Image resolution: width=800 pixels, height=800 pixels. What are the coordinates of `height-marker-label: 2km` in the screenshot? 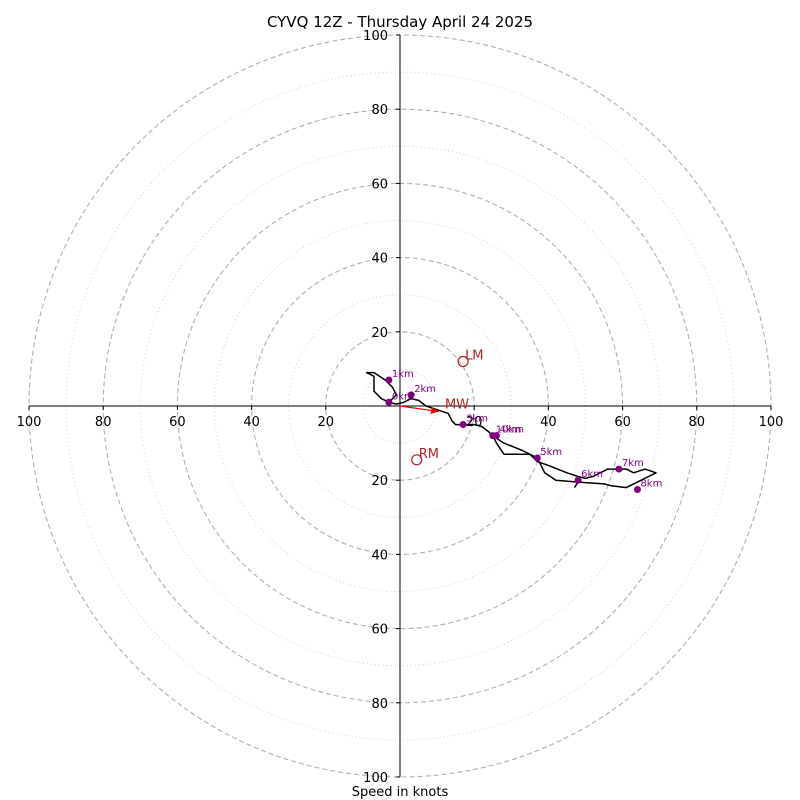 It's located at (425, 389).